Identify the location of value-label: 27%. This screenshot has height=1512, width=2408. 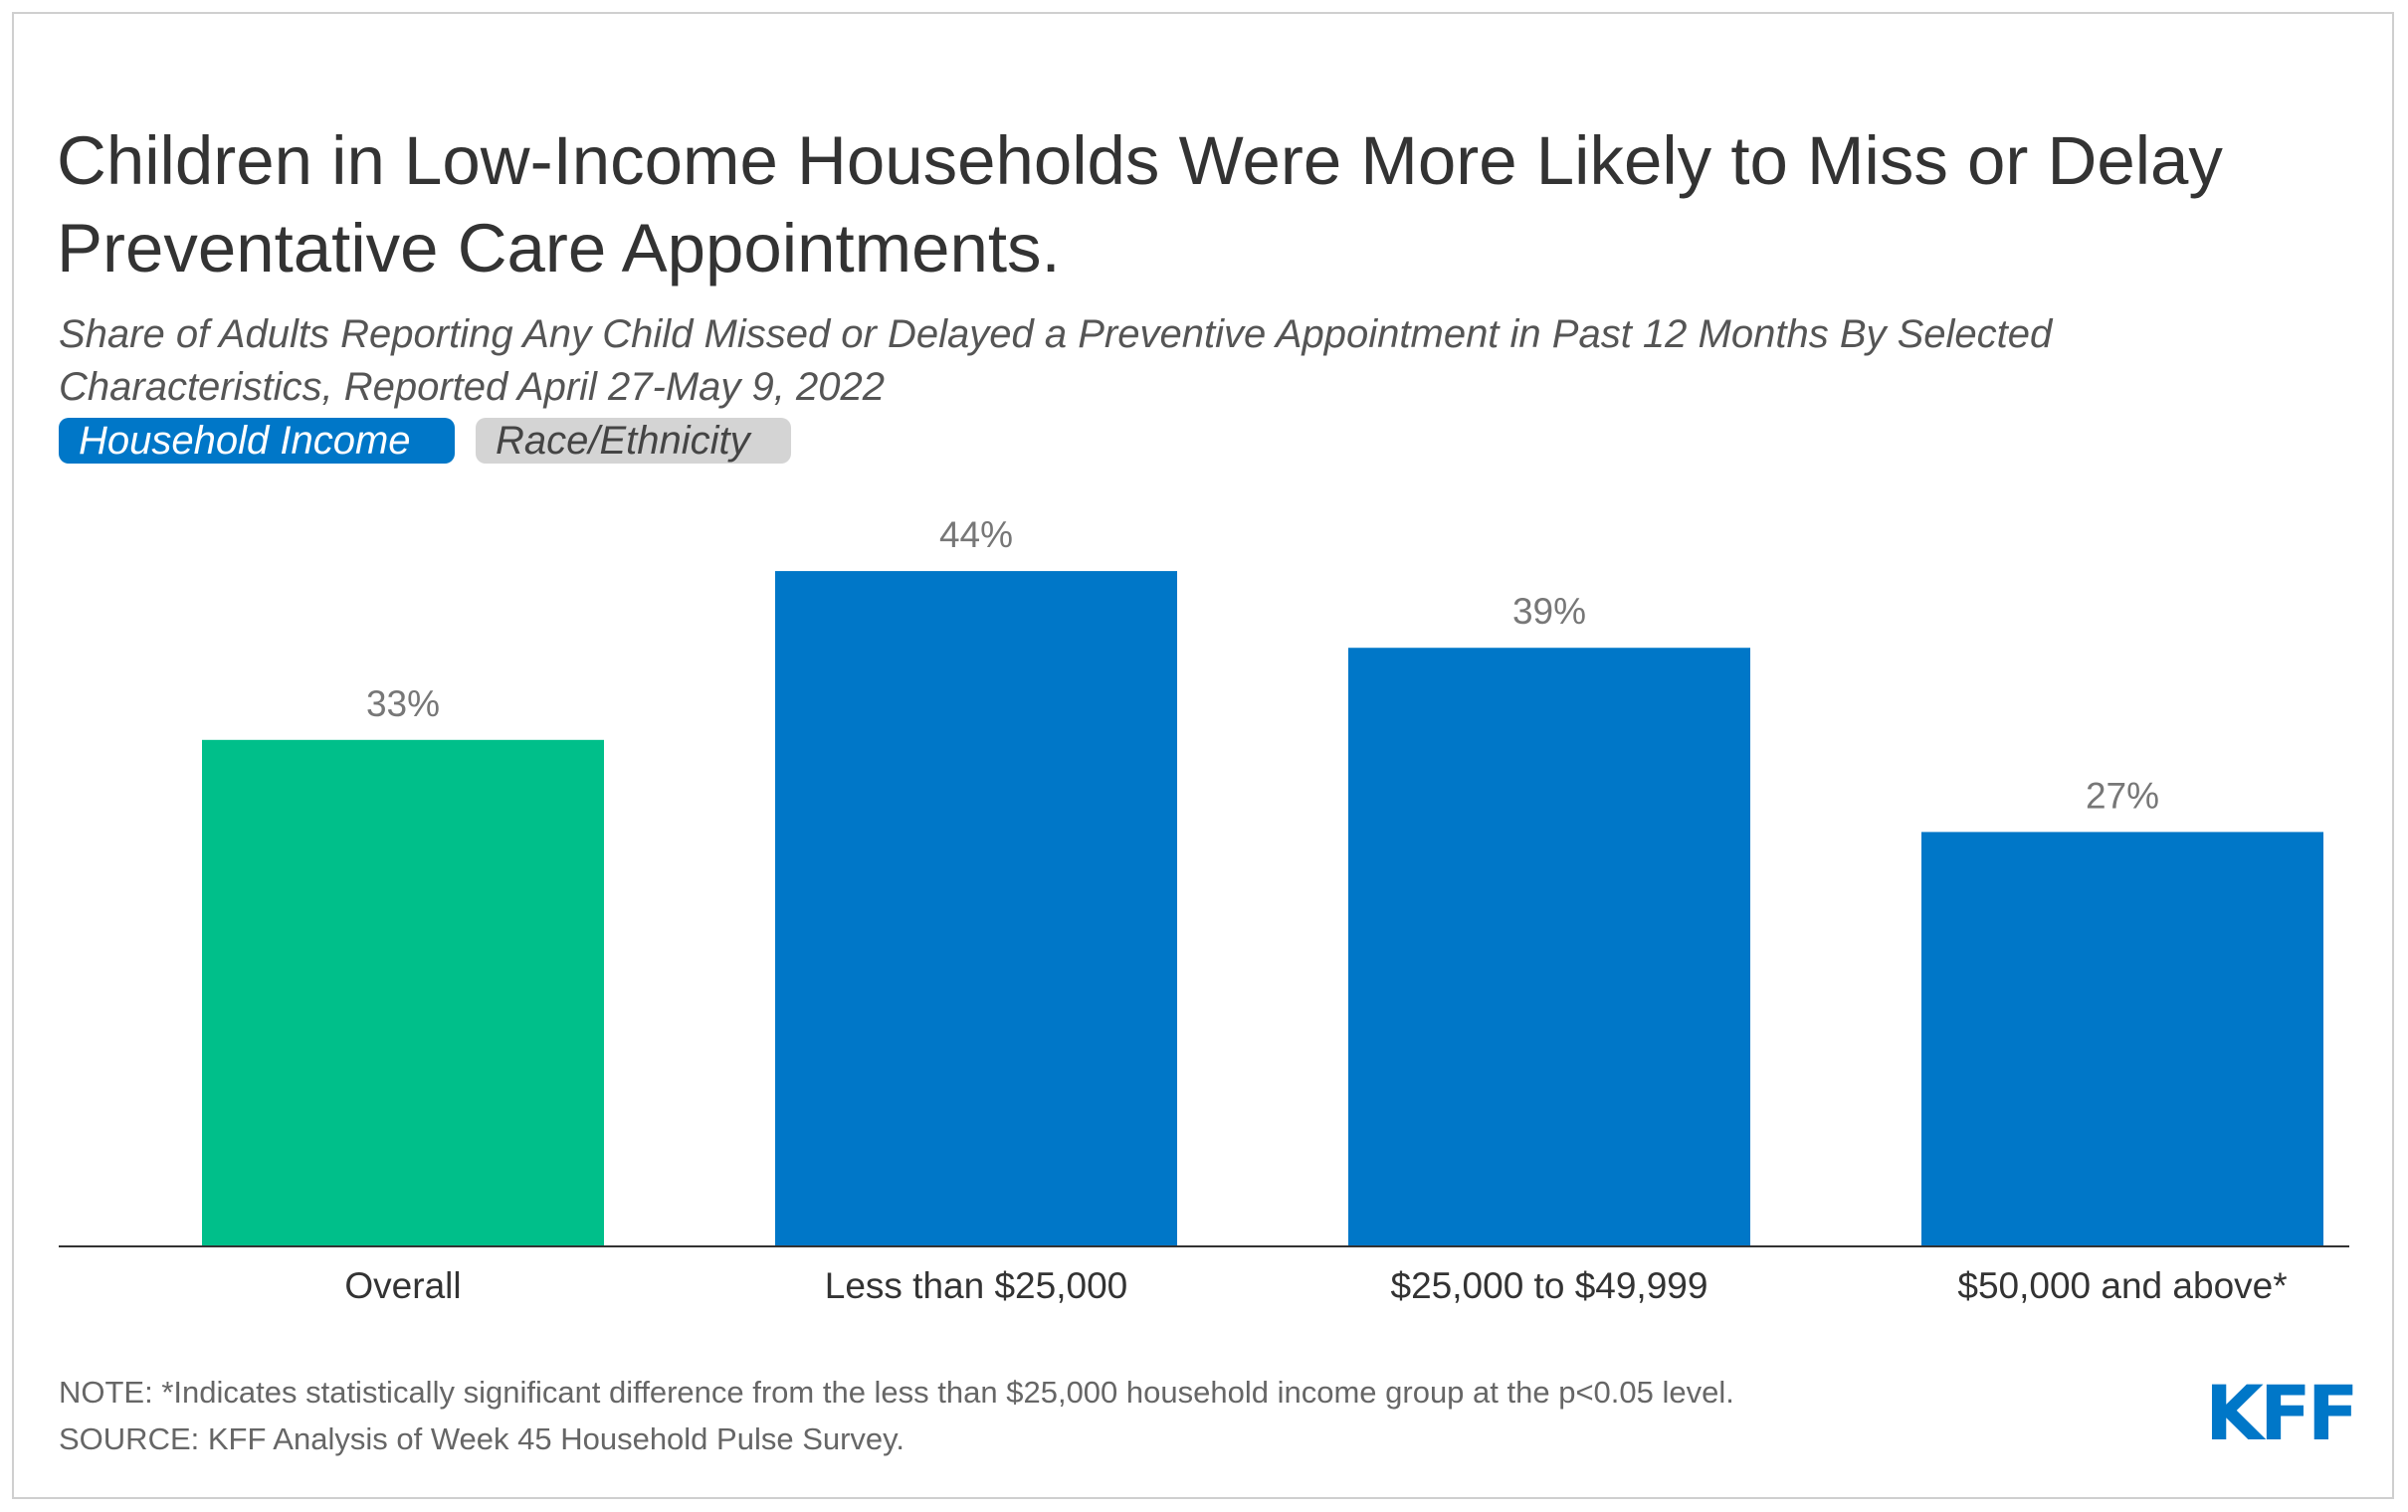
(2122, 795).